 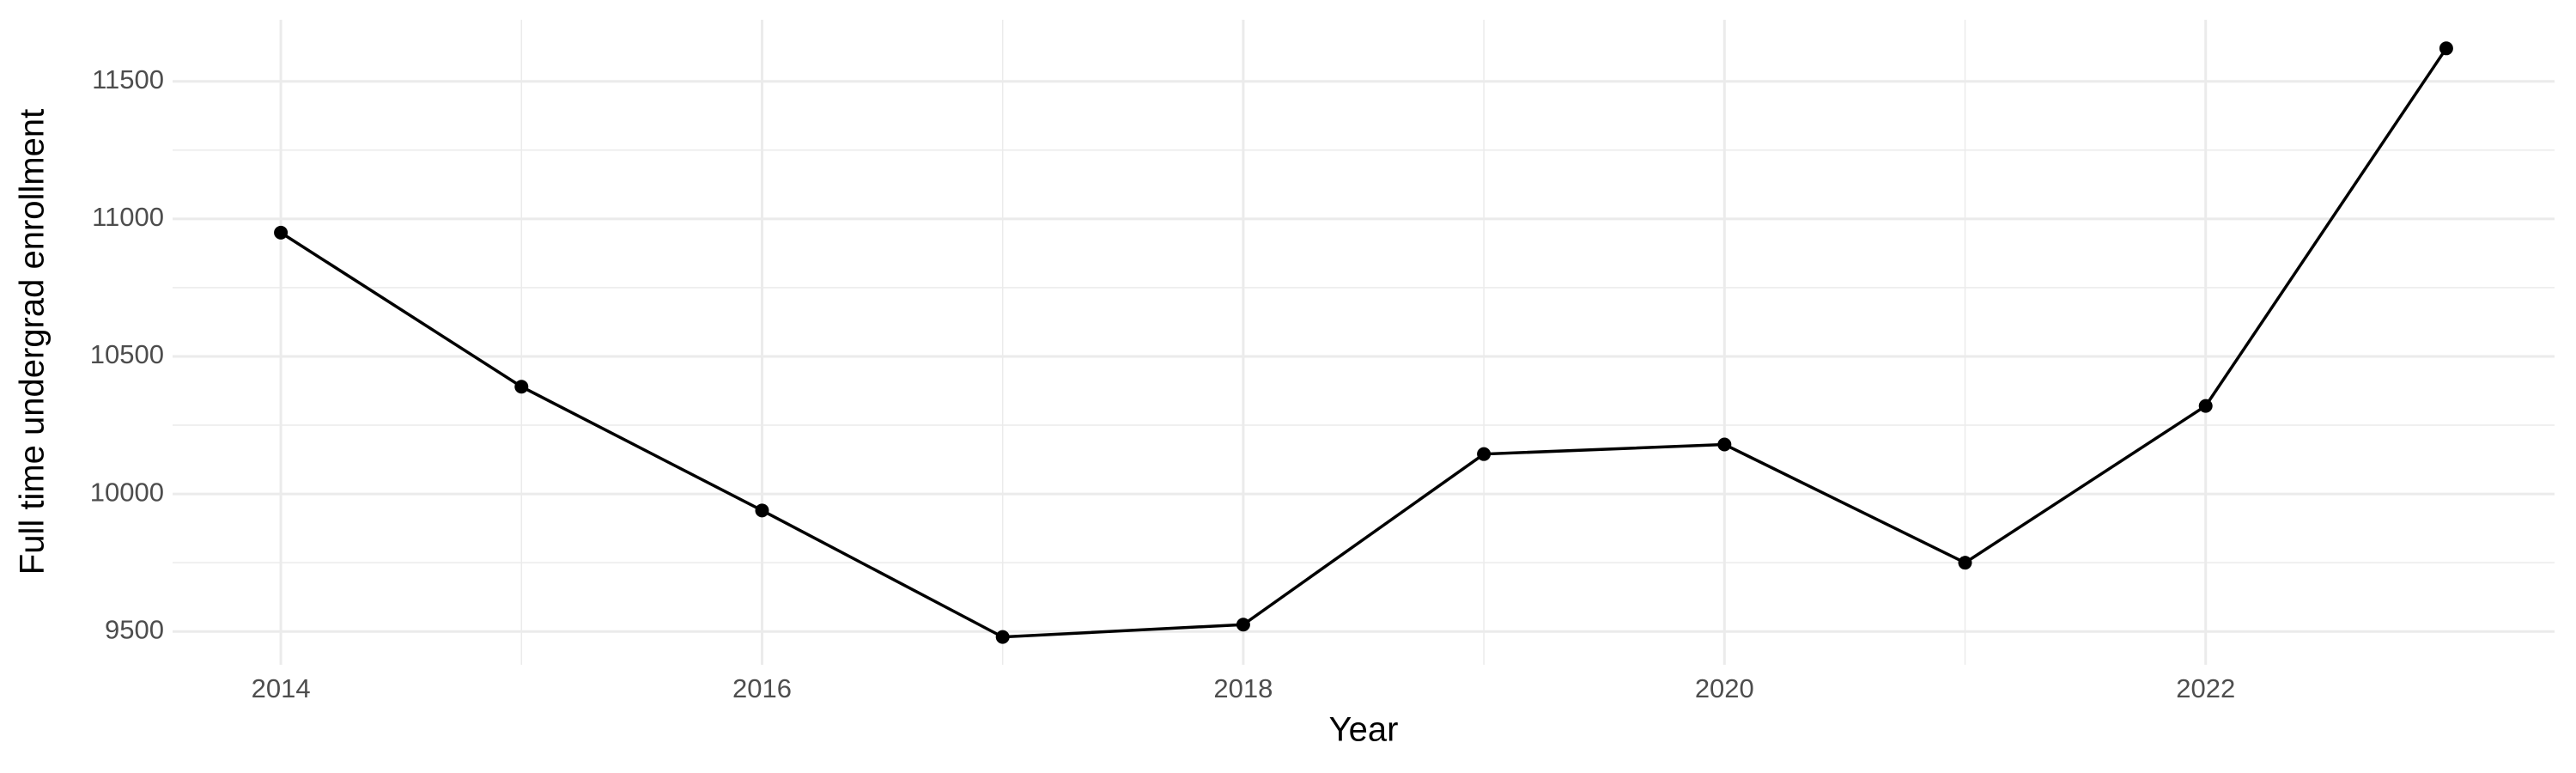 What do you see at coordinates (134, 629) in the screenshot?
I see `y-tick-label: 9500` at bounding box center [134, 629].